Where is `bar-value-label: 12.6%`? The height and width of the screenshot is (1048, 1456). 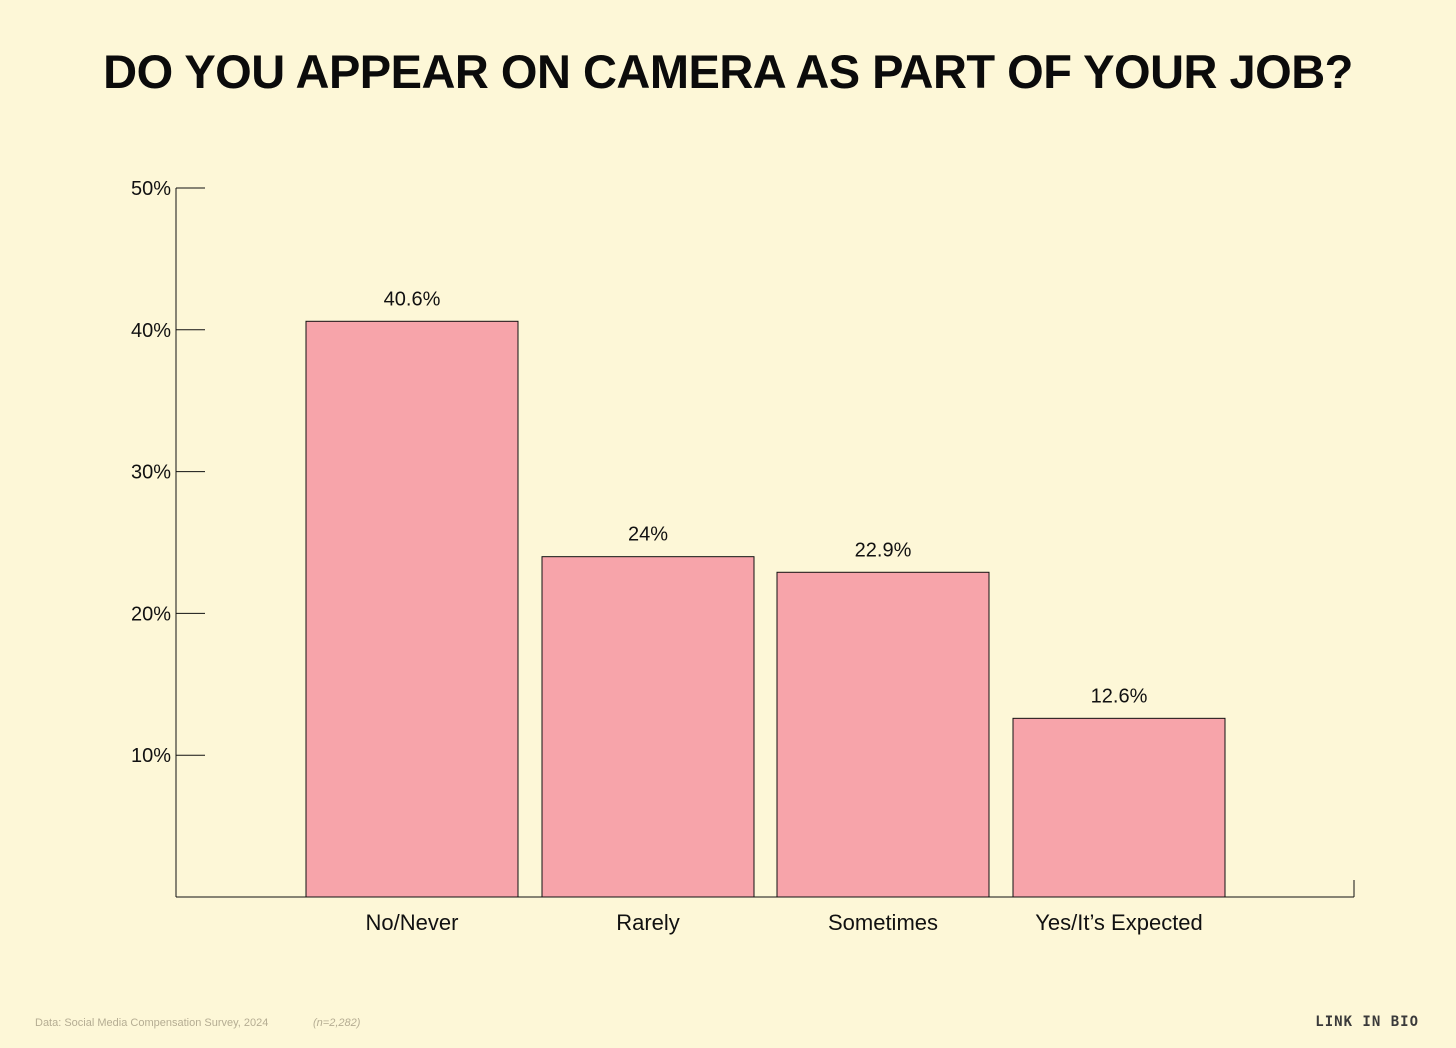
bar-value-label: 12.6% is located at coordinates (1119, 696).